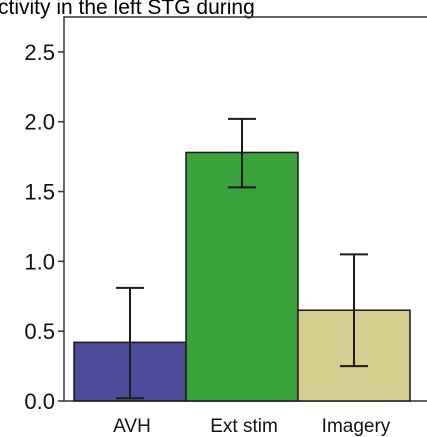 The height and width of the screenshot is (437, 427). Describe the element at coordinates (356, 426) in the screenshot. I see `x-tick-label: Imagery` at that location.